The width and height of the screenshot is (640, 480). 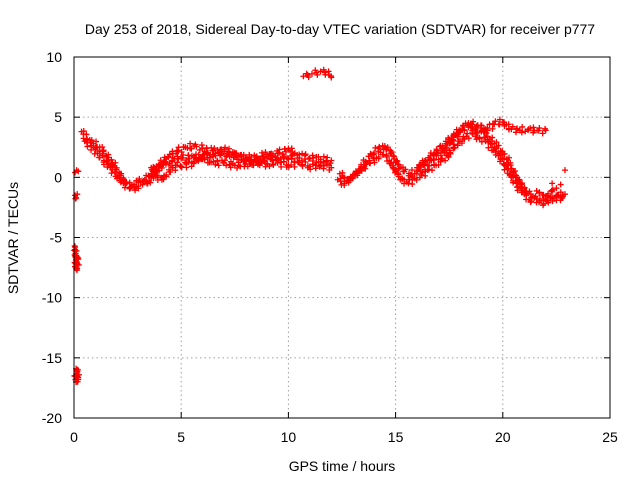 I want to click on x-tick-label: 15, so click(x=396, y=437).